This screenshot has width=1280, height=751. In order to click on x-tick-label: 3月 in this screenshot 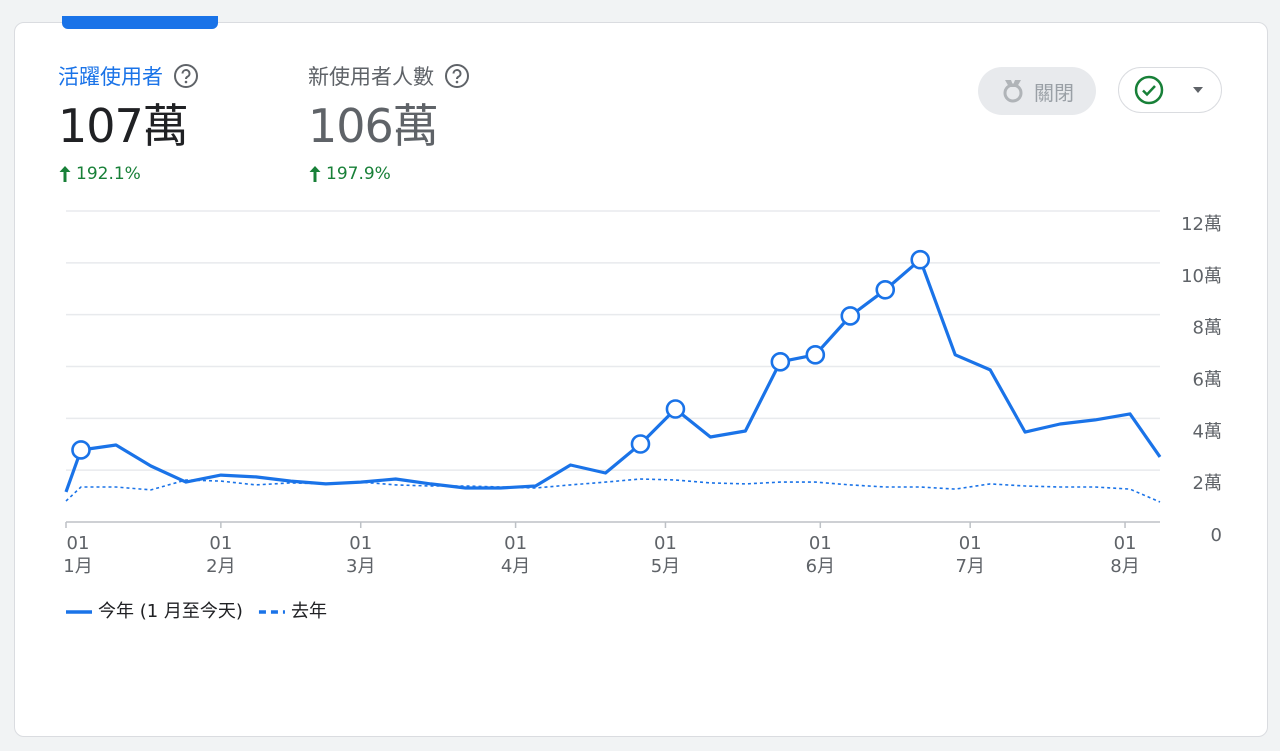, I will do `click(360, 566)`.